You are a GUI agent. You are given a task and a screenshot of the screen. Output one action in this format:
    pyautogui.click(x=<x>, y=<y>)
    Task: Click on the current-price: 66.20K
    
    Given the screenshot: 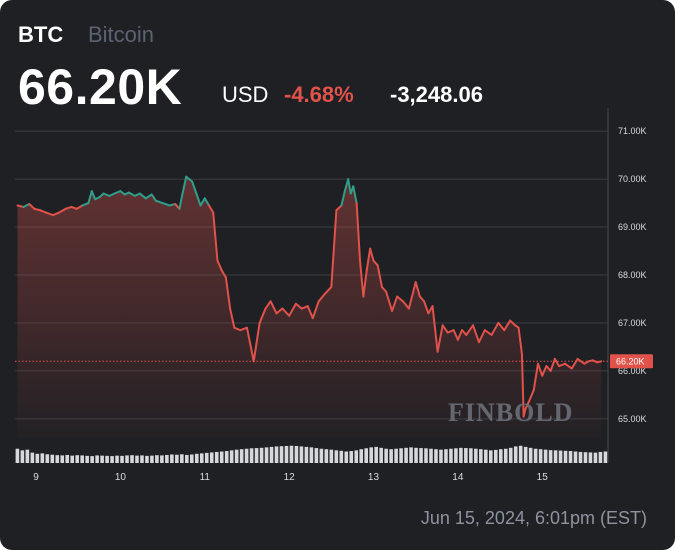 What is the action you would take?
    pyautogui.click(x=100, y=87)
    